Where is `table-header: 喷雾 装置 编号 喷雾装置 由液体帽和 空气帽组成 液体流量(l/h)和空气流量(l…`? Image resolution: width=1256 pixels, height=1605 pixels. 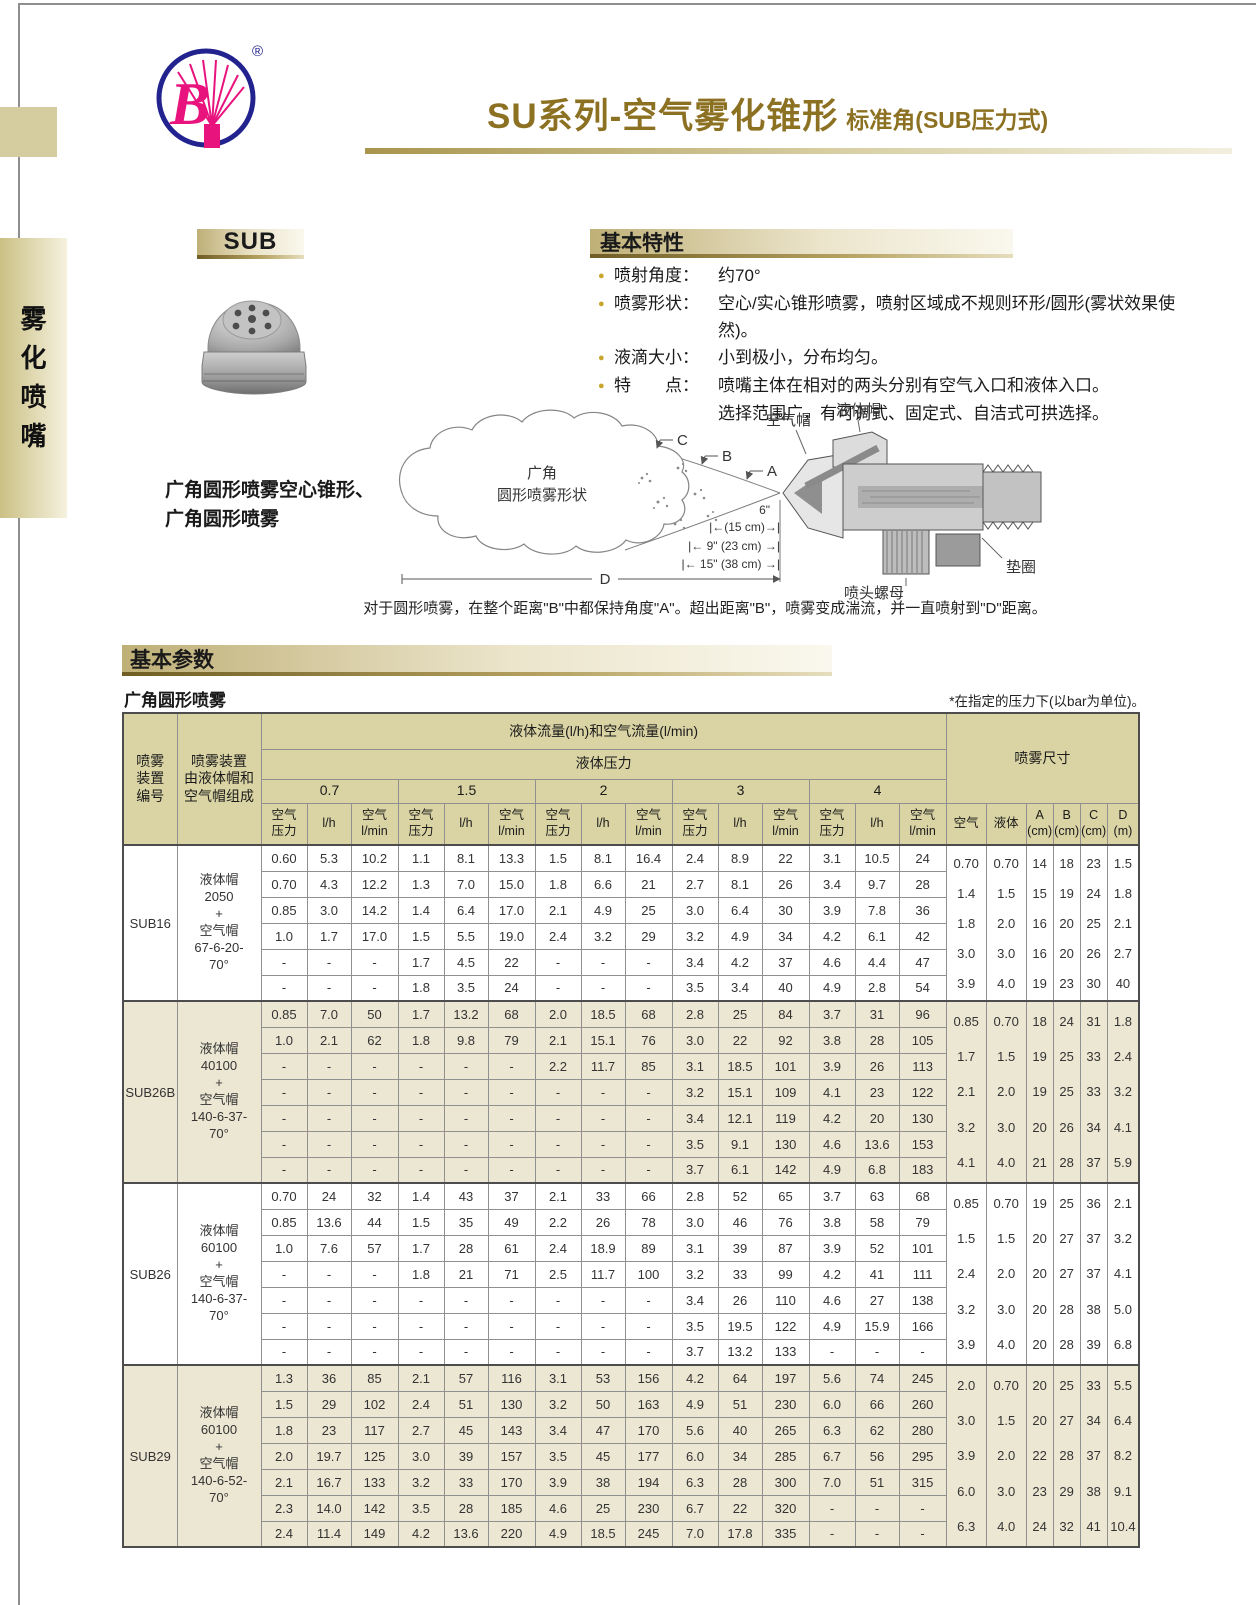
table-header: 喷雾 装置 编号 喷雾装置 由液体帽和 空气帽组成 液体流量(l/h)和空气流量(l… is located at coordinates (631, 779).